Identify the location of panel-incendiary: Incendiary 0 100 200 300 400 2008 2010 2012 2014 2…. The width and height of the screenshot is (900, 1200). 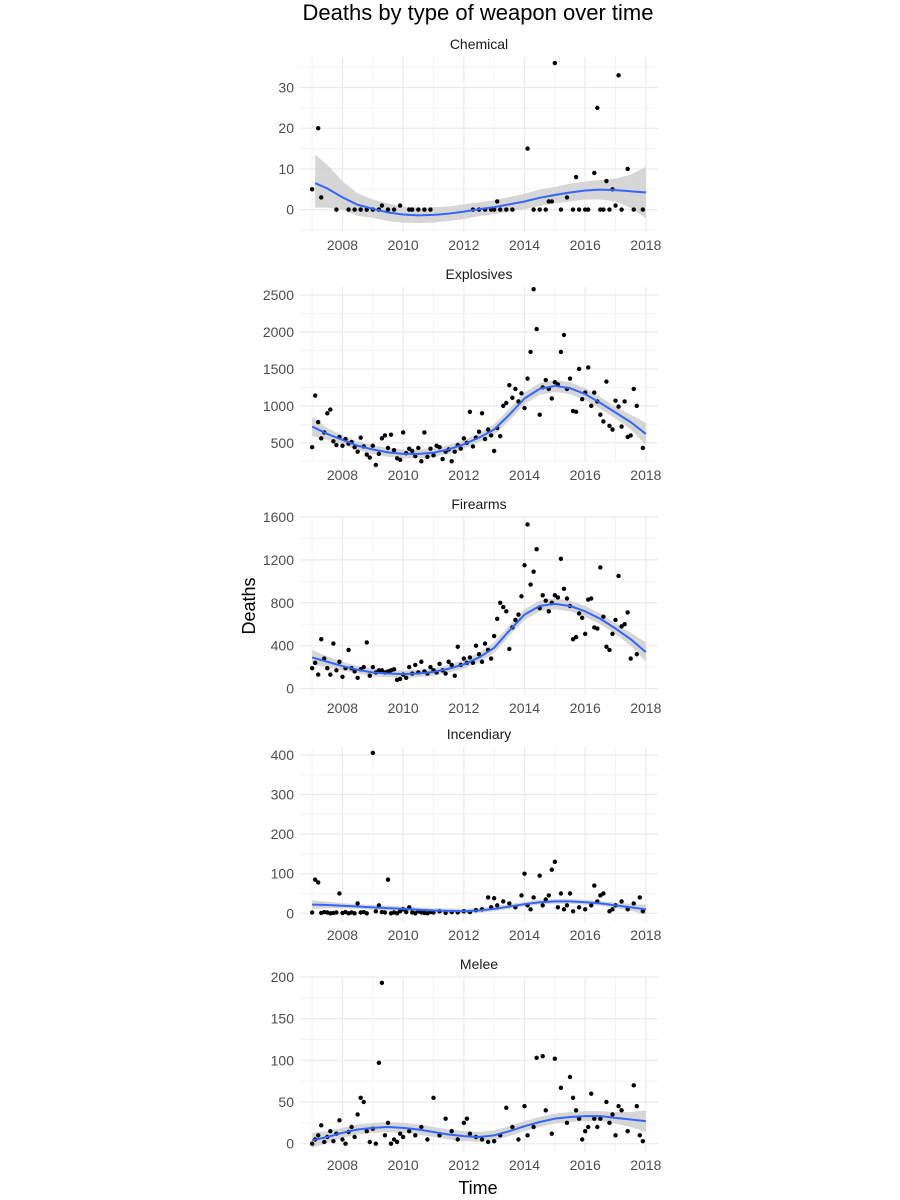
(466, 834).